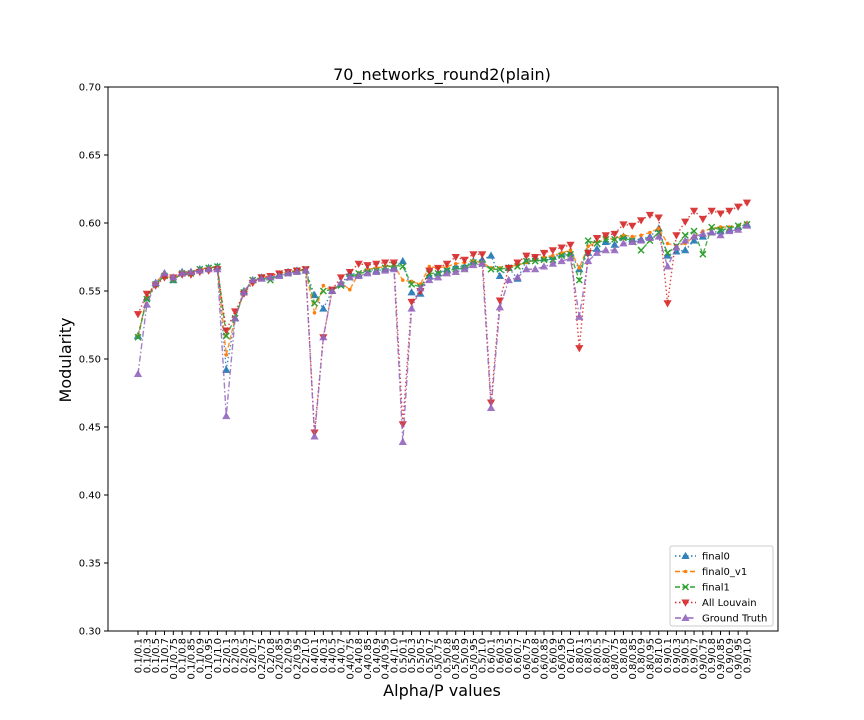 The width and height of the screenshot is (864, 720). What do you see at coordinates (403, 655) in the screenshot?
I see `x-tick-label: 0.5/0.1` at bounding box center [403, 655].